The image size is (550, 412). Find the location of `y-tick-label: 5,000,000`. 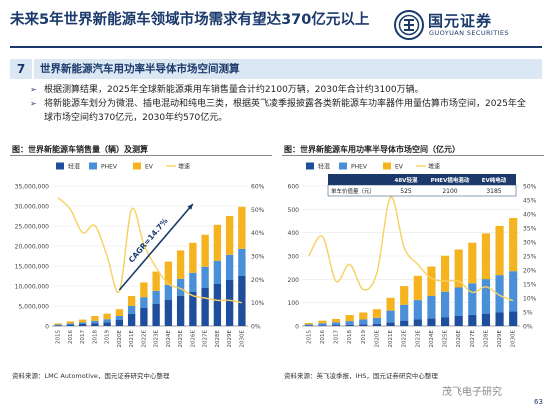

y-tick-label: 5,000,000 is located at coordinates (33, 307).